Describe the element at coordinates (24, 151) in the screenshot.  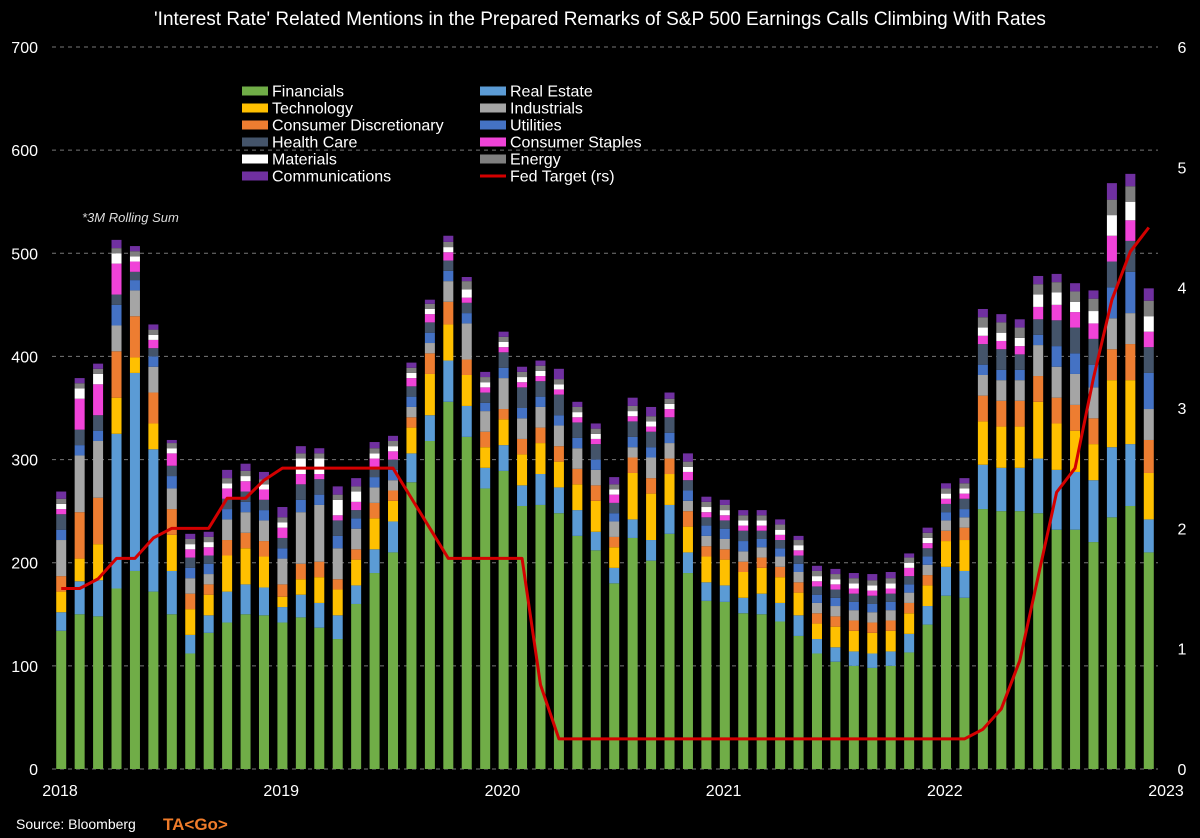
I see `y-tick-label: 600` at that location.